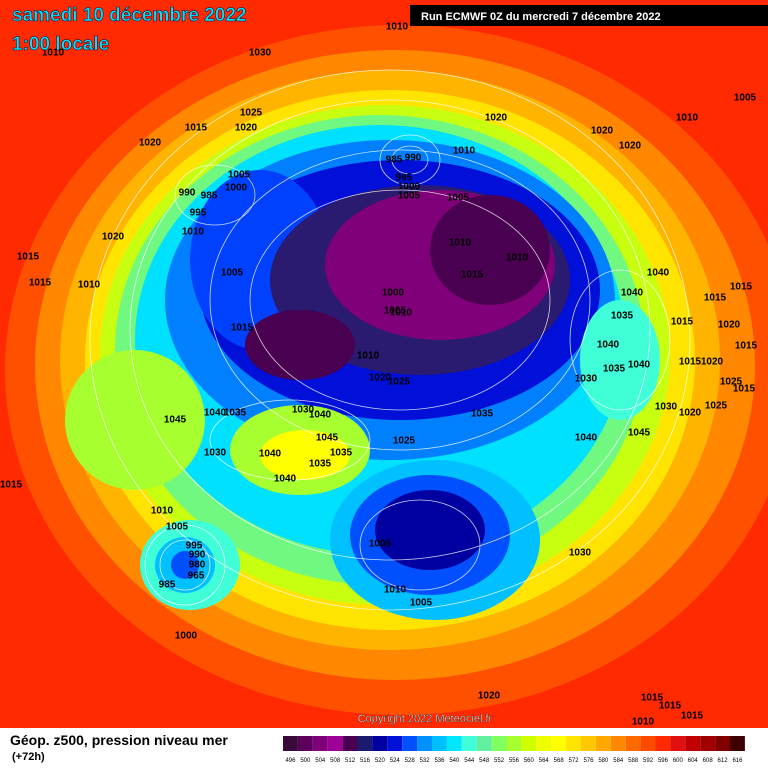 This screenshot has height=773, width=768. I want to click on colorbar-label: 608, so click(708, 761).